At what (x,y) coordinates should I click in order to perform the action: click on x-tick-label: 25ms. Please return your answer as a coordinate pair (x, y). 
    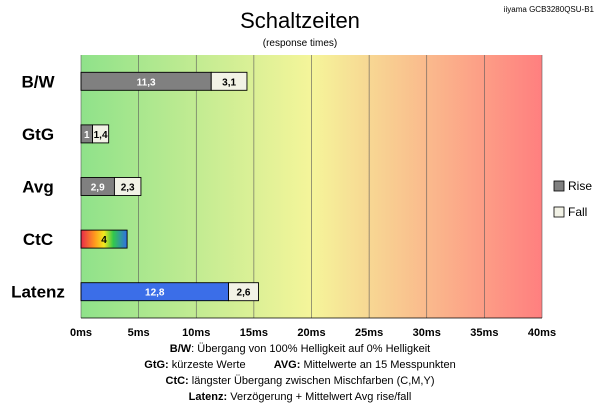
    Looking at the image, I should click on (369, 333).